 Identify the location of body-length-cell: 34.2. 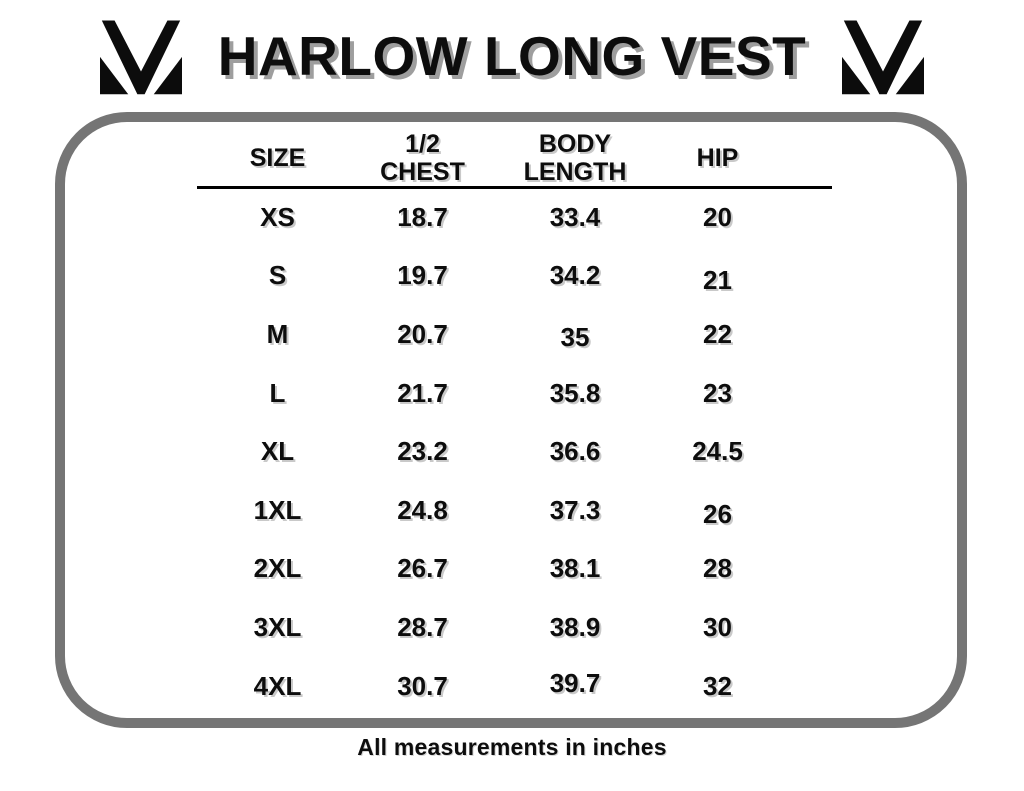
(575, 275).